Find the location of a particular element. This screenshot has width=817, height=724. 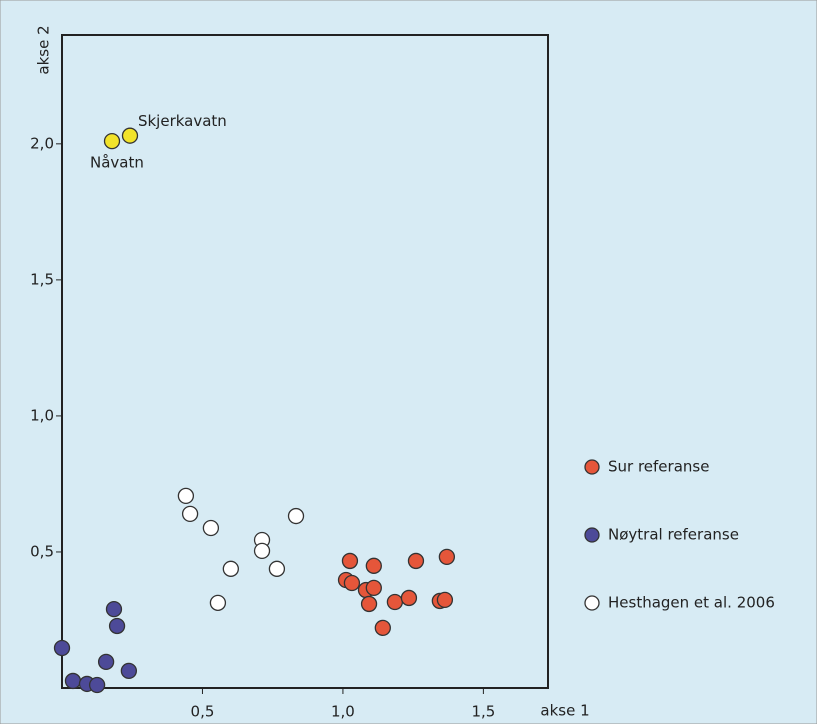

y-tick-label: 0,5 is located at coordinates (42, 551).